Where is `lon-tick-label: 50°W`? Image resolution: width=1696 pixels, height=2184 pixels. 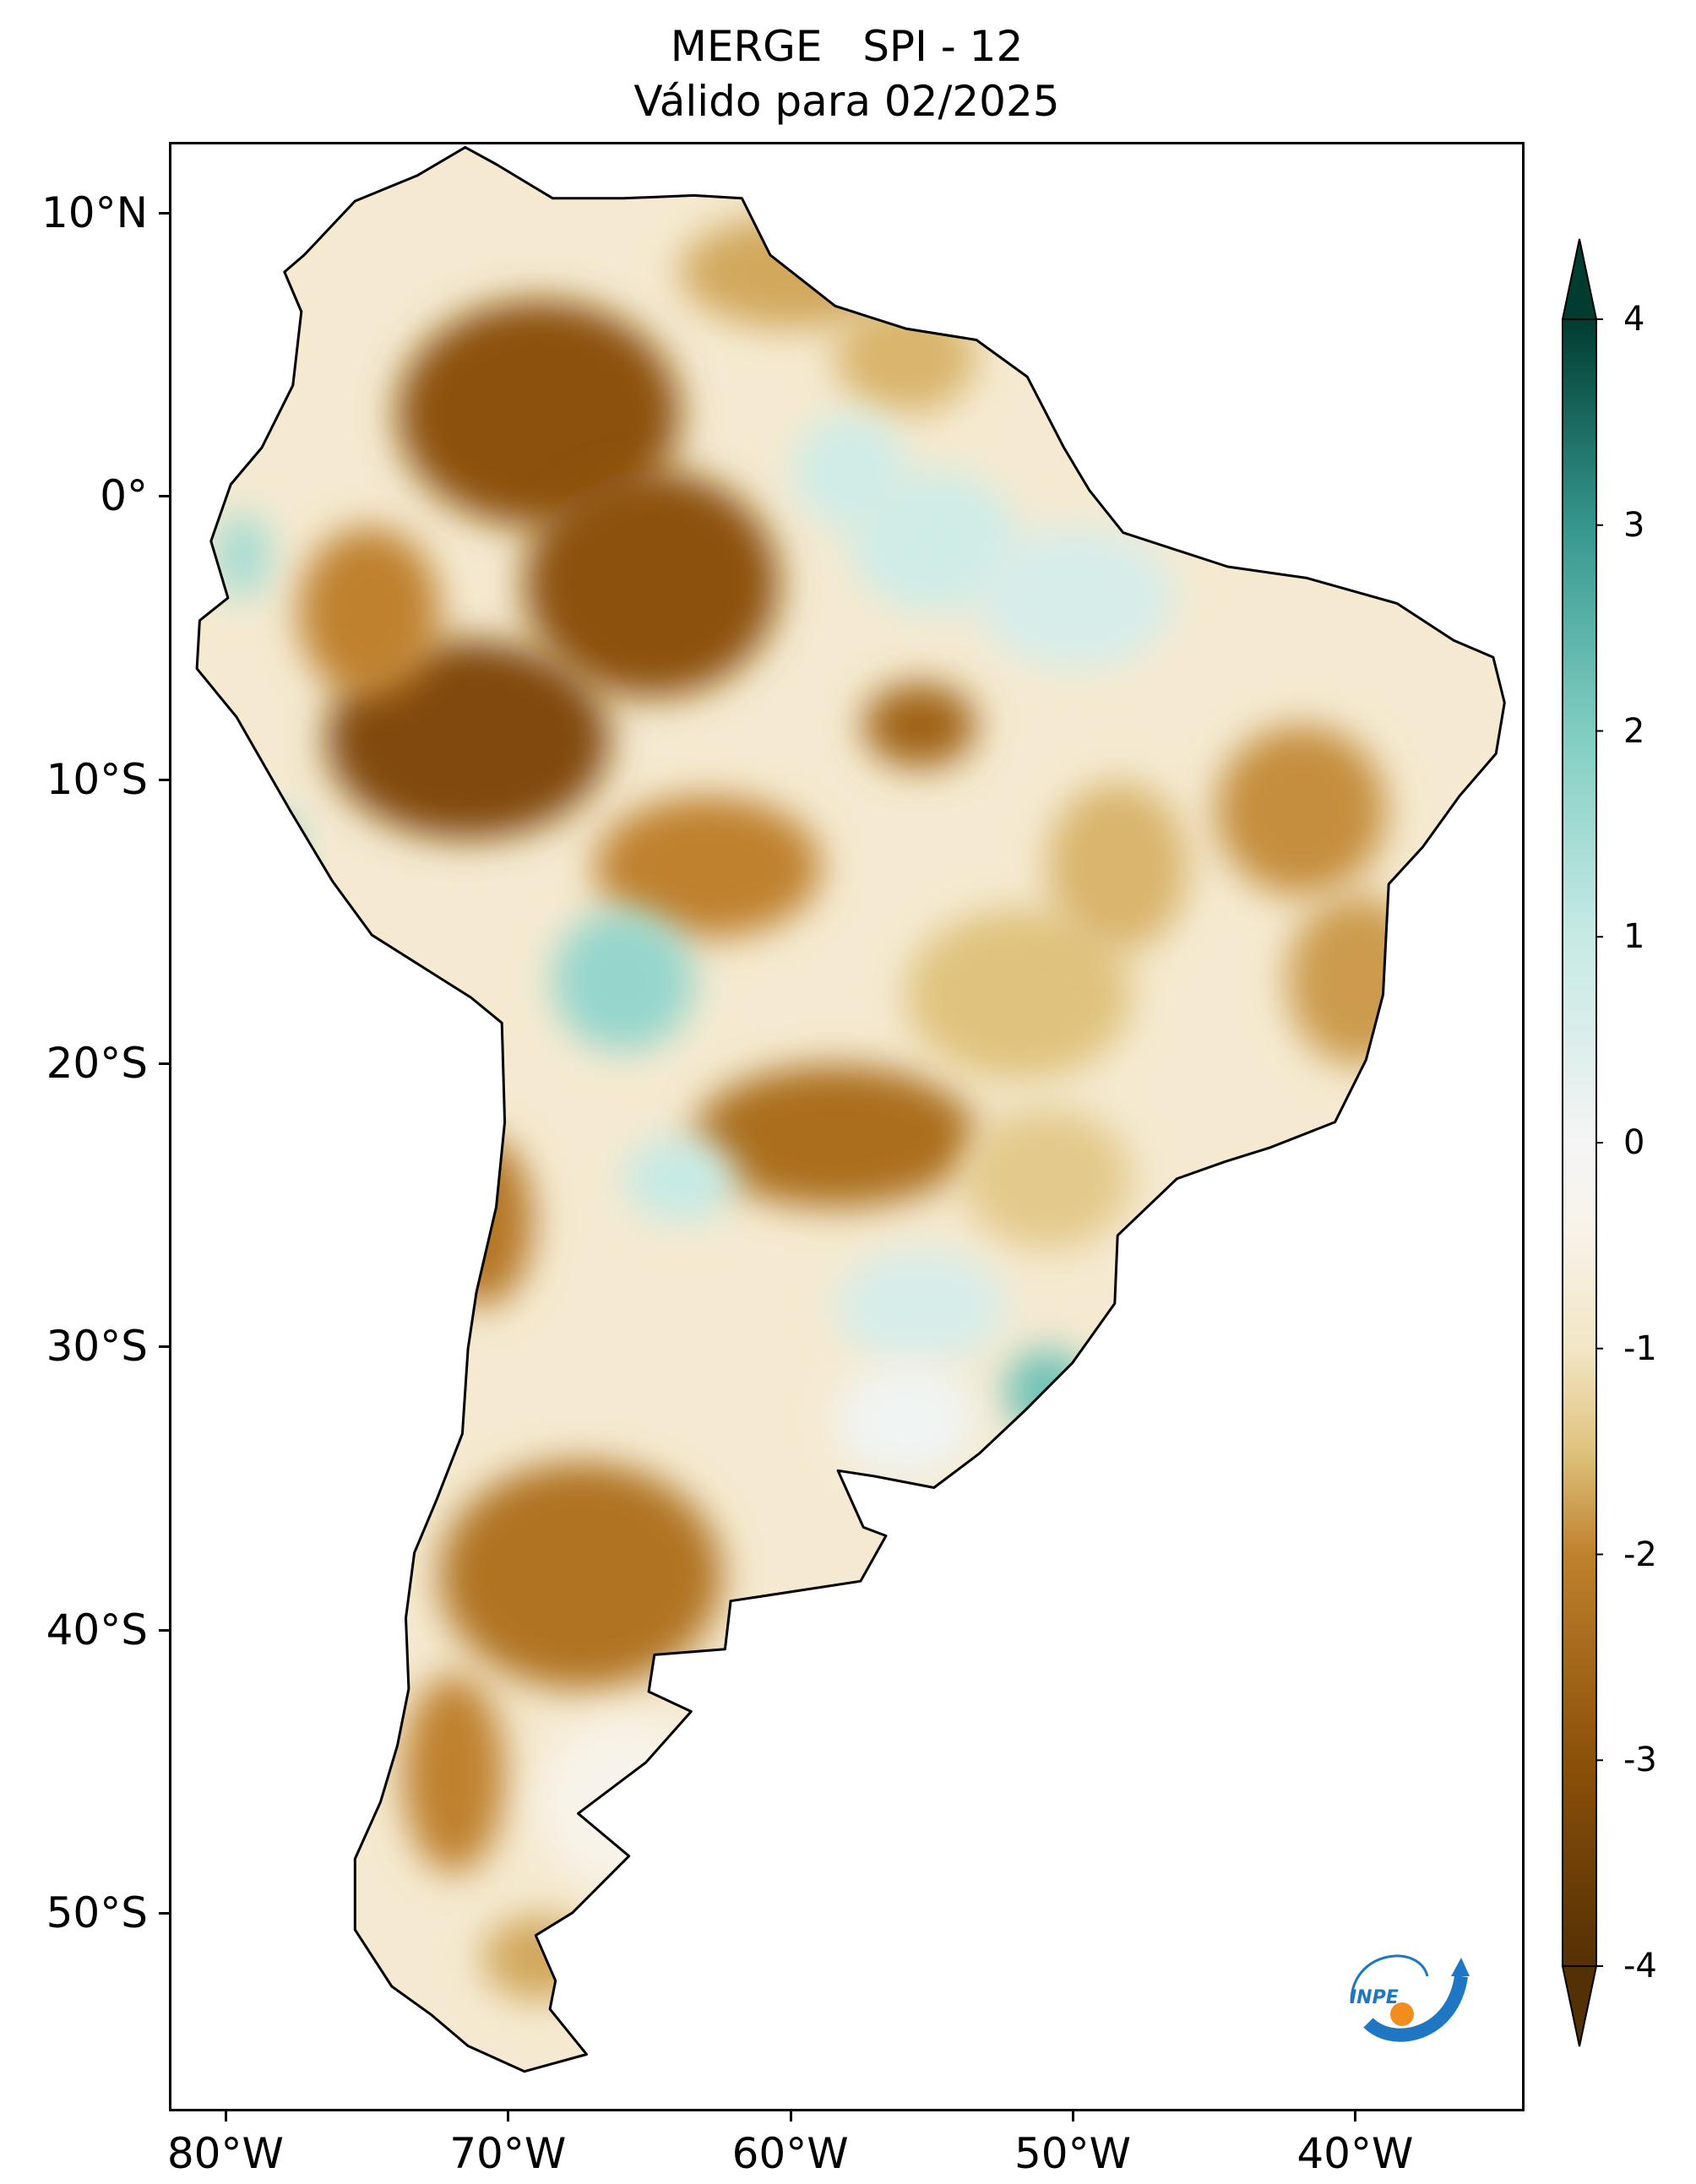
lon-tick-label: 50°W is located at coordinates (1073, 2153).